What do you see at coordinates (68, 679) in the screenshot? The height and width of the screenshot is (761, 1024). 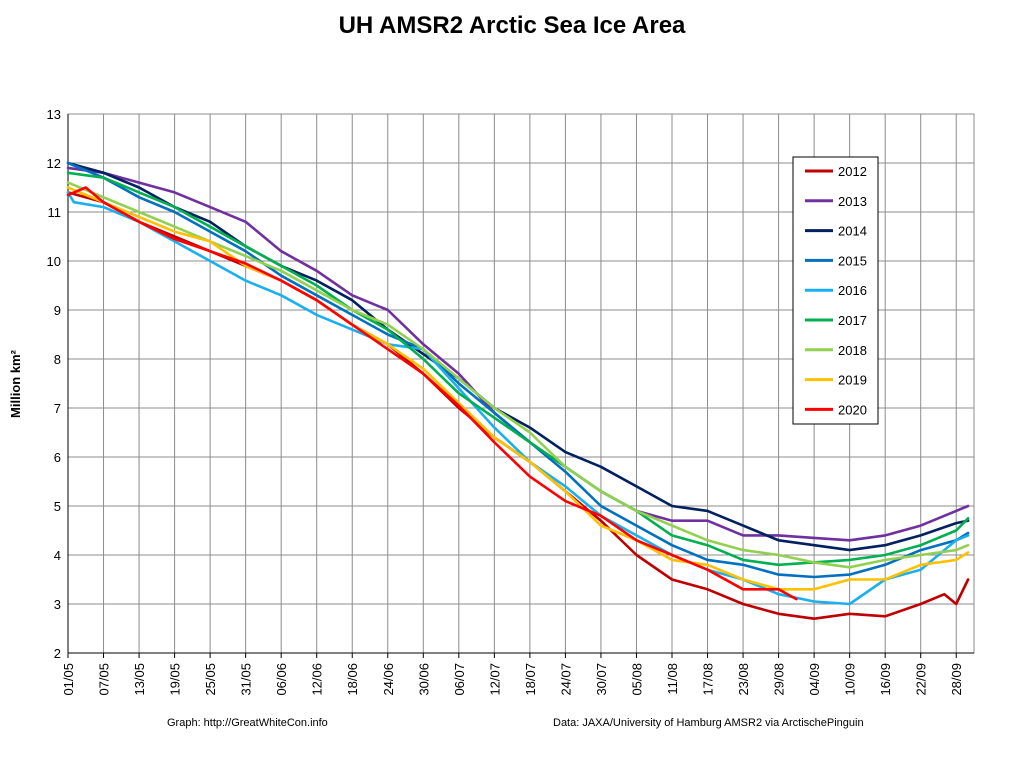 I see `x-tick-label: 01/05` at bounding box center [68, 679].